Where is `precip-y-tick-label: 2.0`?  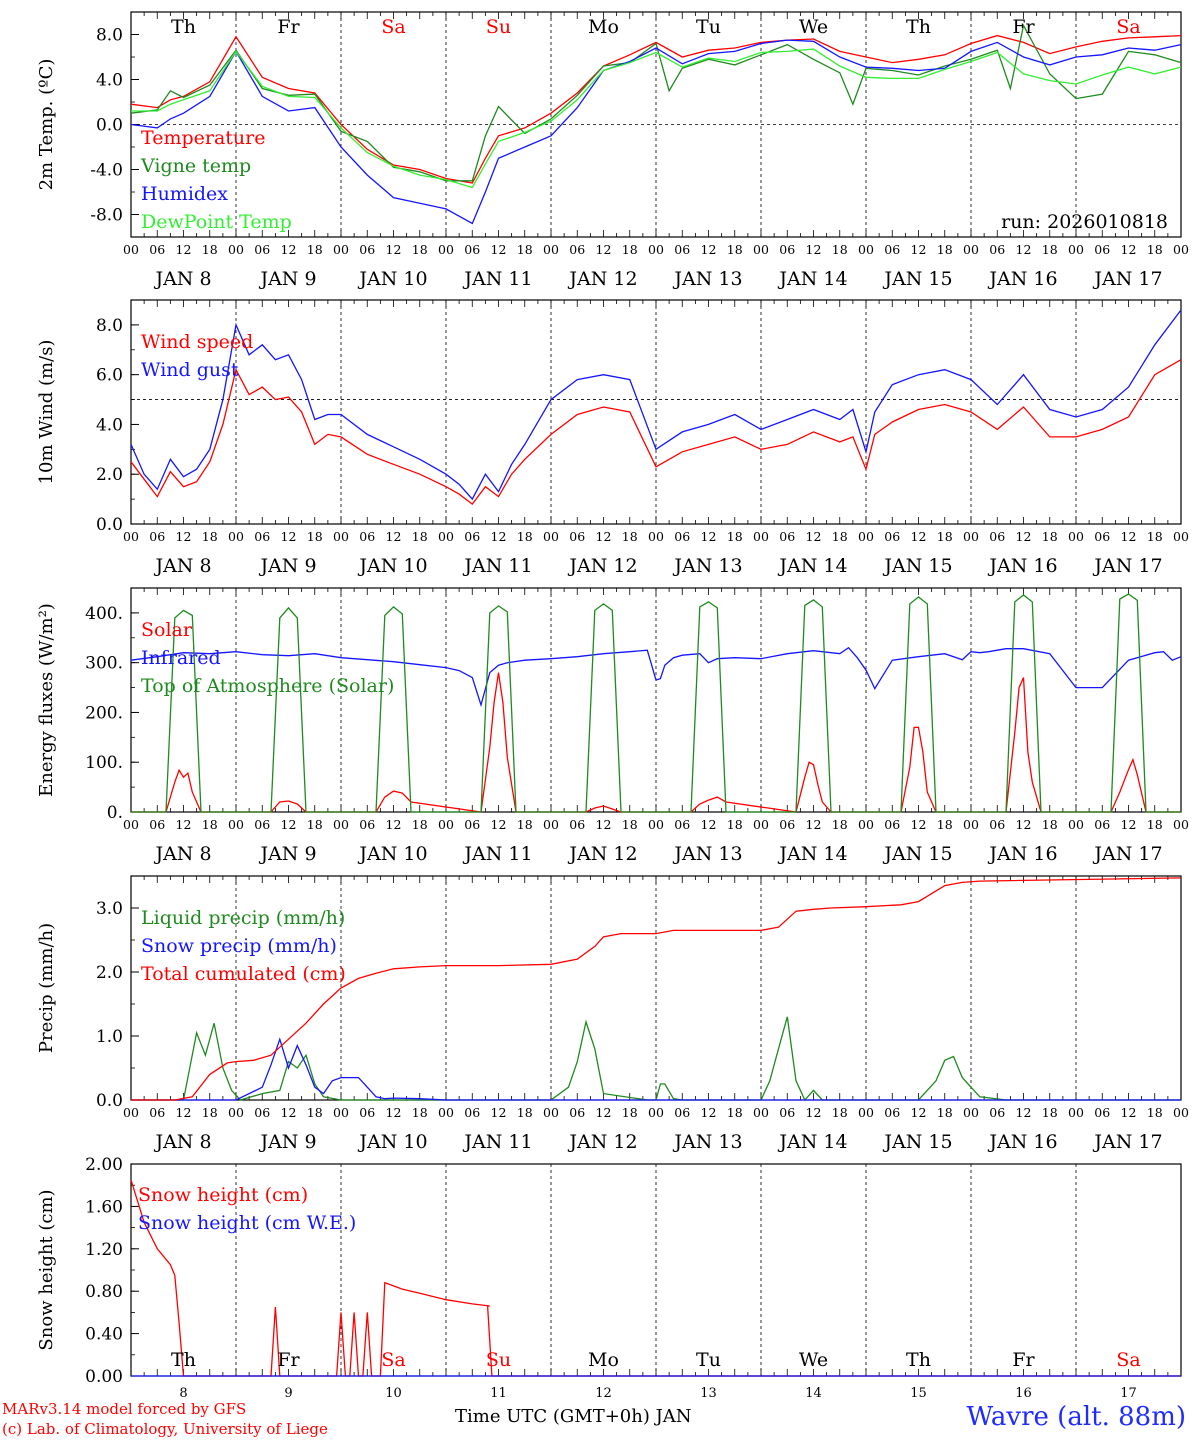 precip-y-tick-label: 2.0 is located at coordinates (109, 973).